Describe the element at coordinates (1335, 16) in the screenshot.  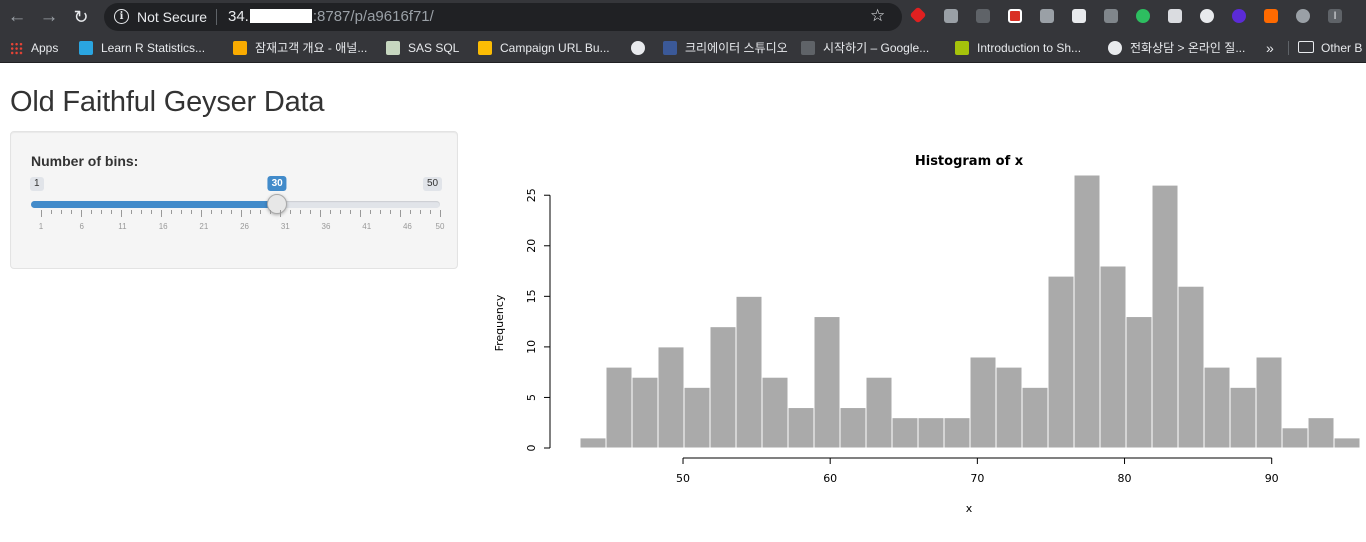
I see `profile-icon: I` at that location.